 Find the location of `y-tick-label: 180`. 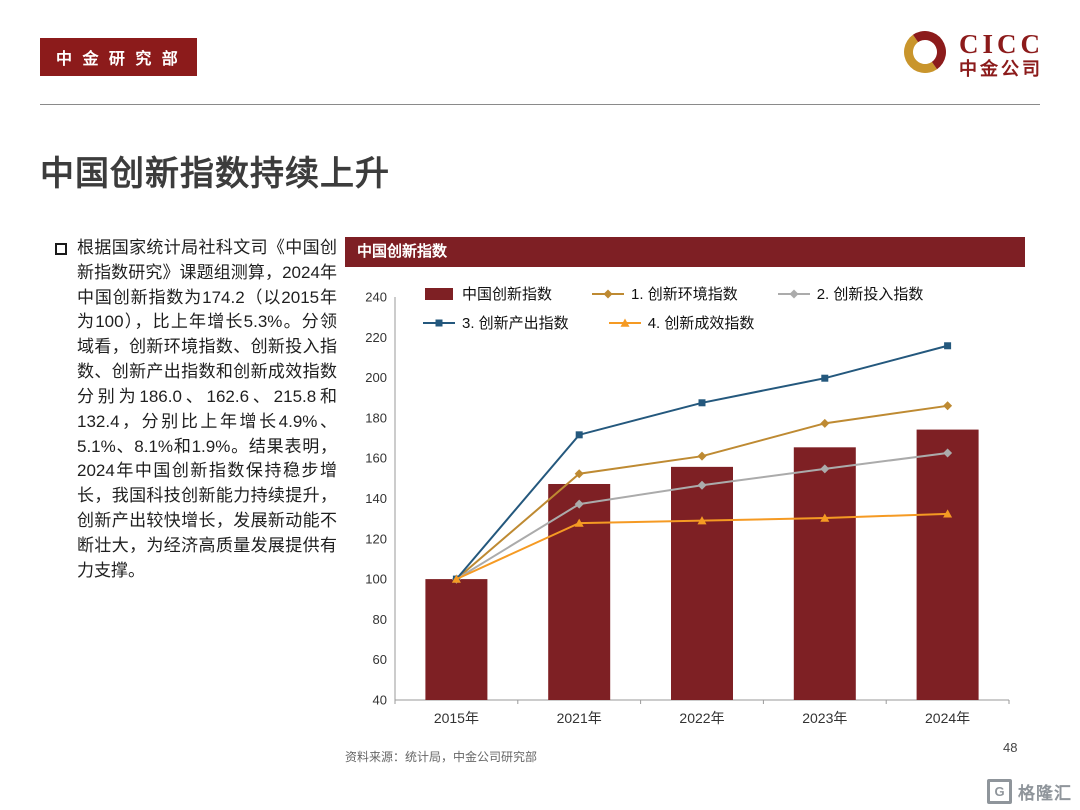

y-tick-label: 180 is located at coordinates (376, 417).